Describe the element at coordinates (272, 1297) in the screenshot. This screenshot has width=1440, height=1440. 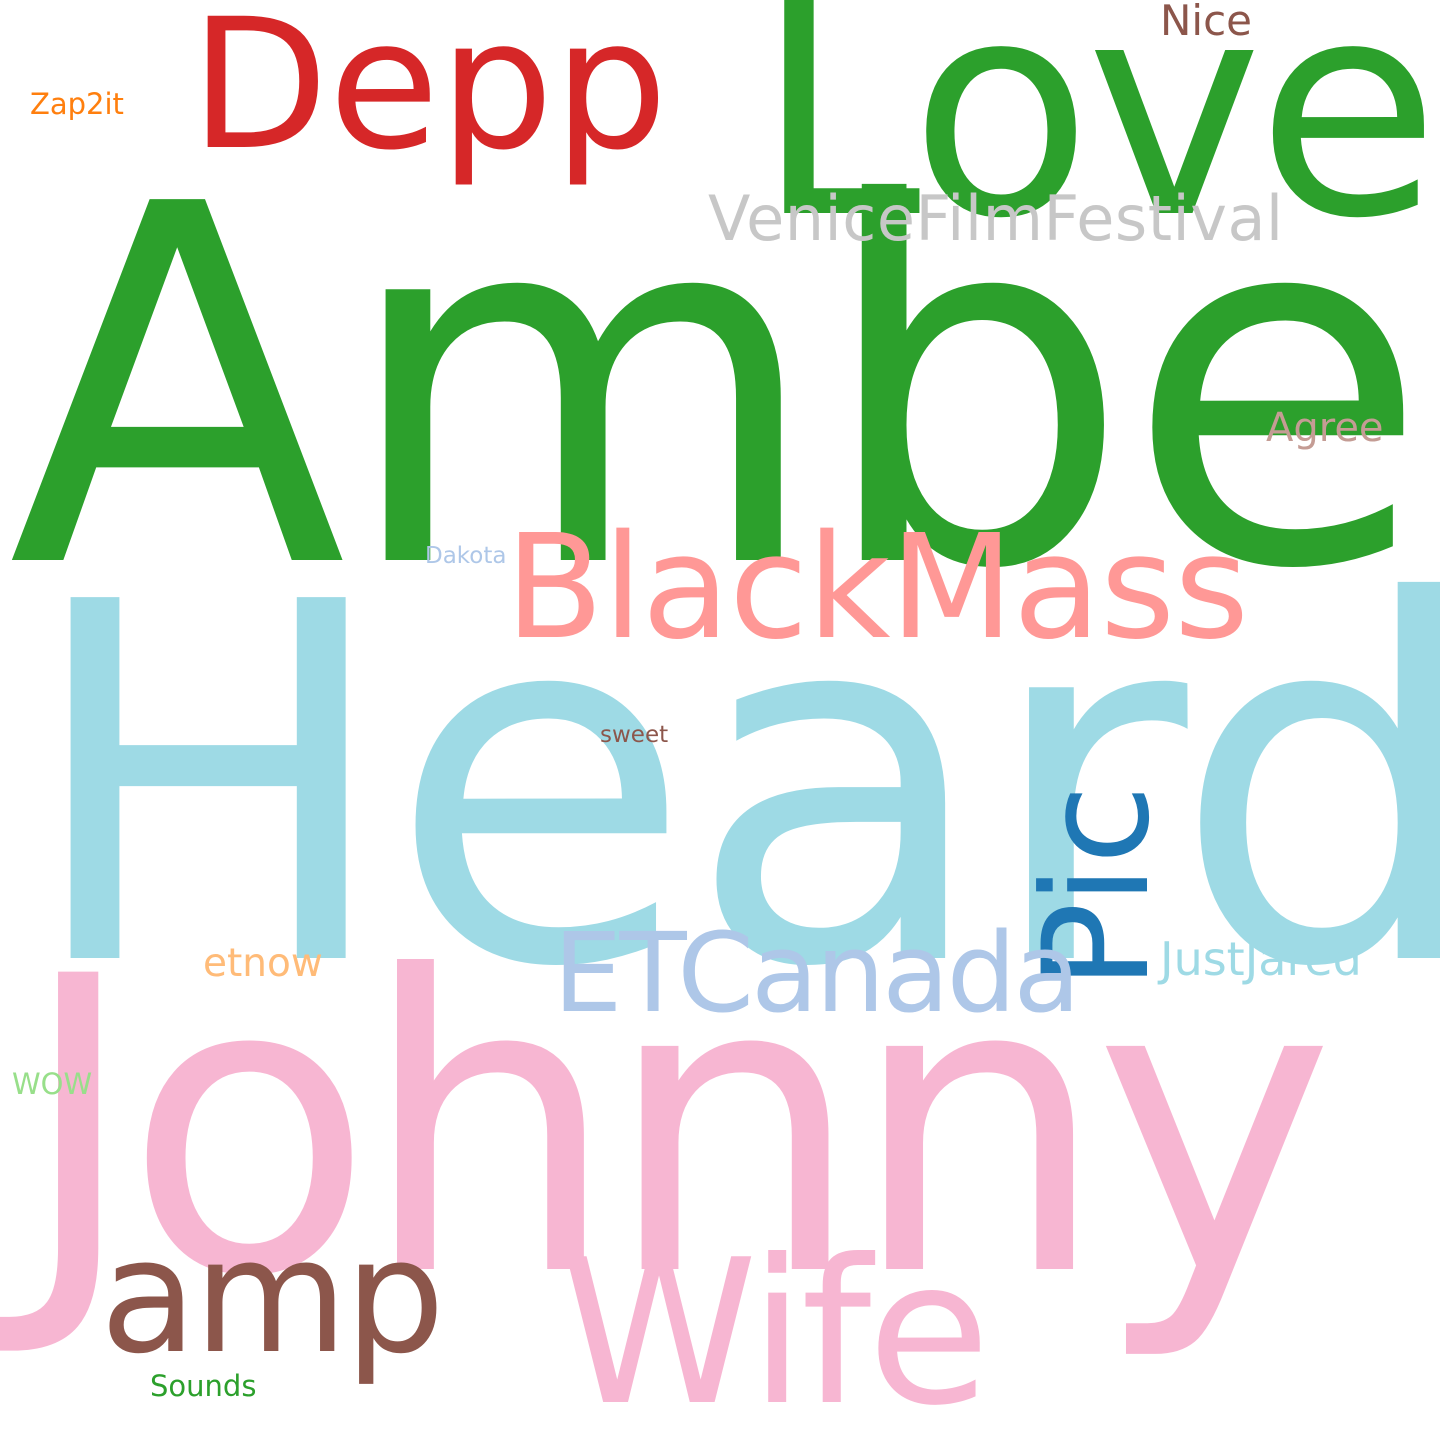
I see `word-amp: amp` at that location.